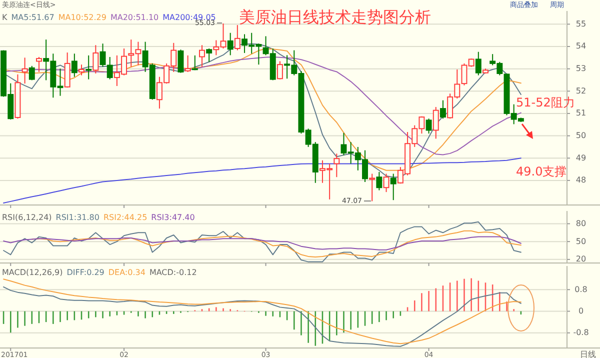 The width and height of the screenshot is (600, 358). Describe the element at coordinates (581, 259) in the screenshot. I see `y-tick-label: 20` at that location.